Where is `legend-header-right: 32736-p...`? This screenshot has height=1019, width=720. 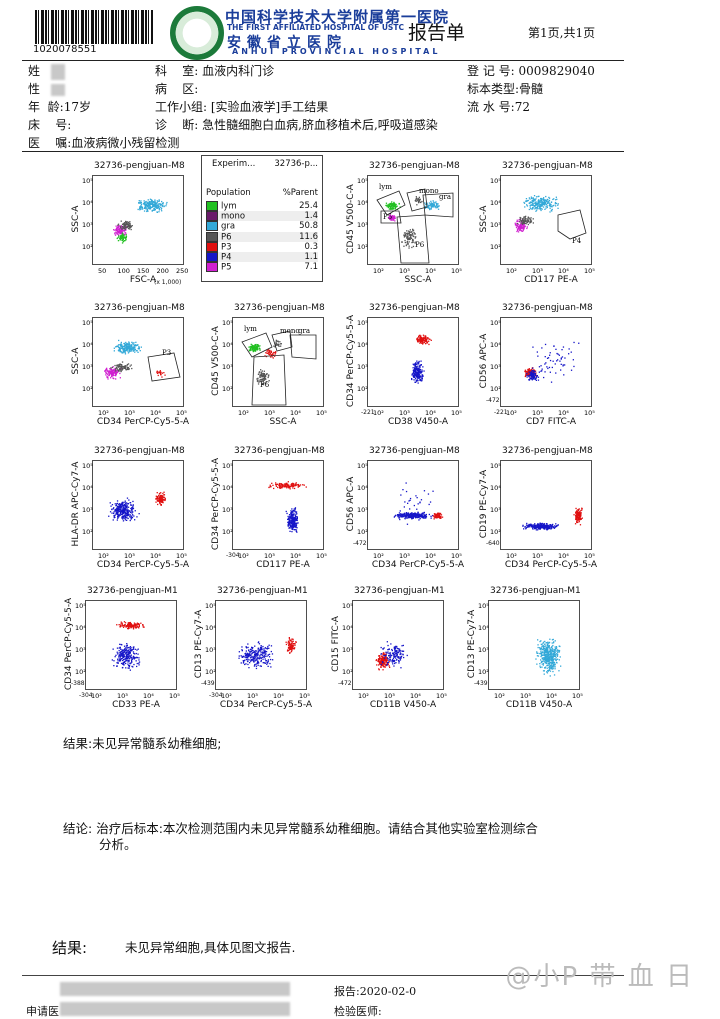
legend-header-right: 32736-p... is located at coordinates (296, 164).